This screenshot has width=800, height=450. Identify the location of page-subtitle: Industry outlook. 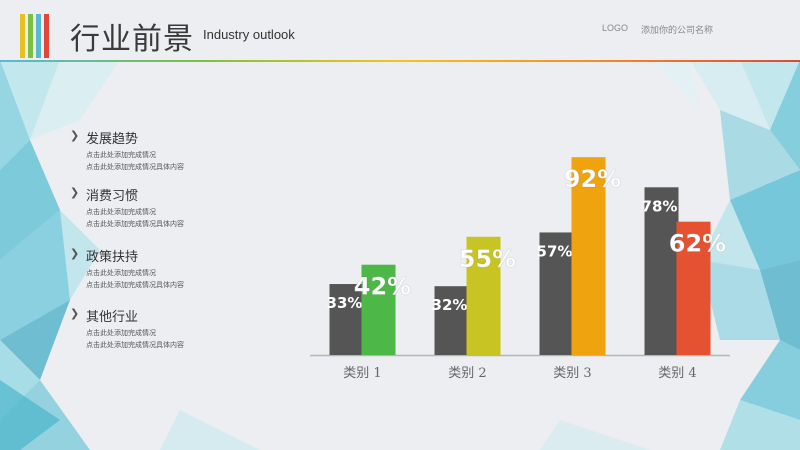
(249, 34).